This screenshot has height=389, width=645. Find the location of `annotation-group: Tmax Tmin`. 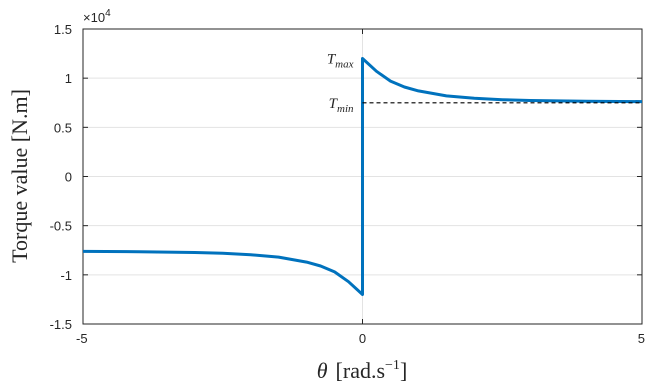

annotation-group: Tmax Tmin is located at coordinates (340, 83).